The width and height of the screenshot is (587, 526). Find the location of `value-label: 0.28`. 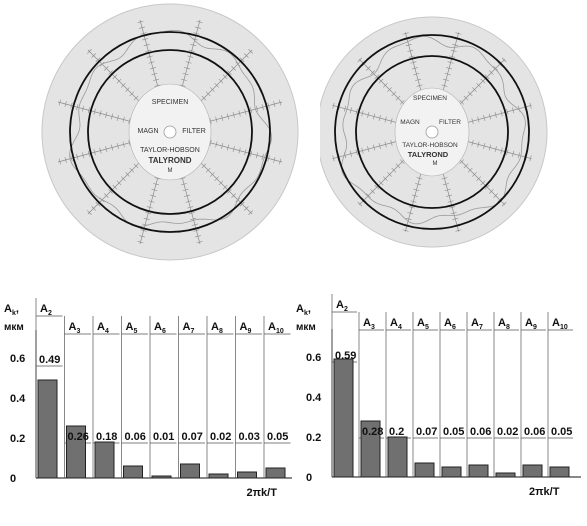

value-label: 0.28 is located at coordinates (372, 432).